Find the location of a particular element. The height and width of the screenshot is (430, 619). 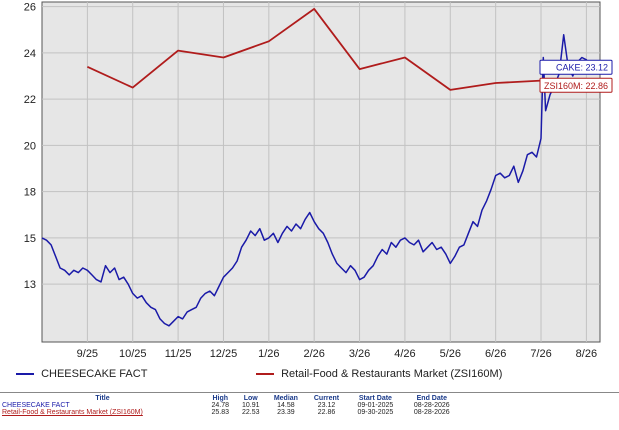

x-tick-label: 9/25 is located at coordinates (87, 354).